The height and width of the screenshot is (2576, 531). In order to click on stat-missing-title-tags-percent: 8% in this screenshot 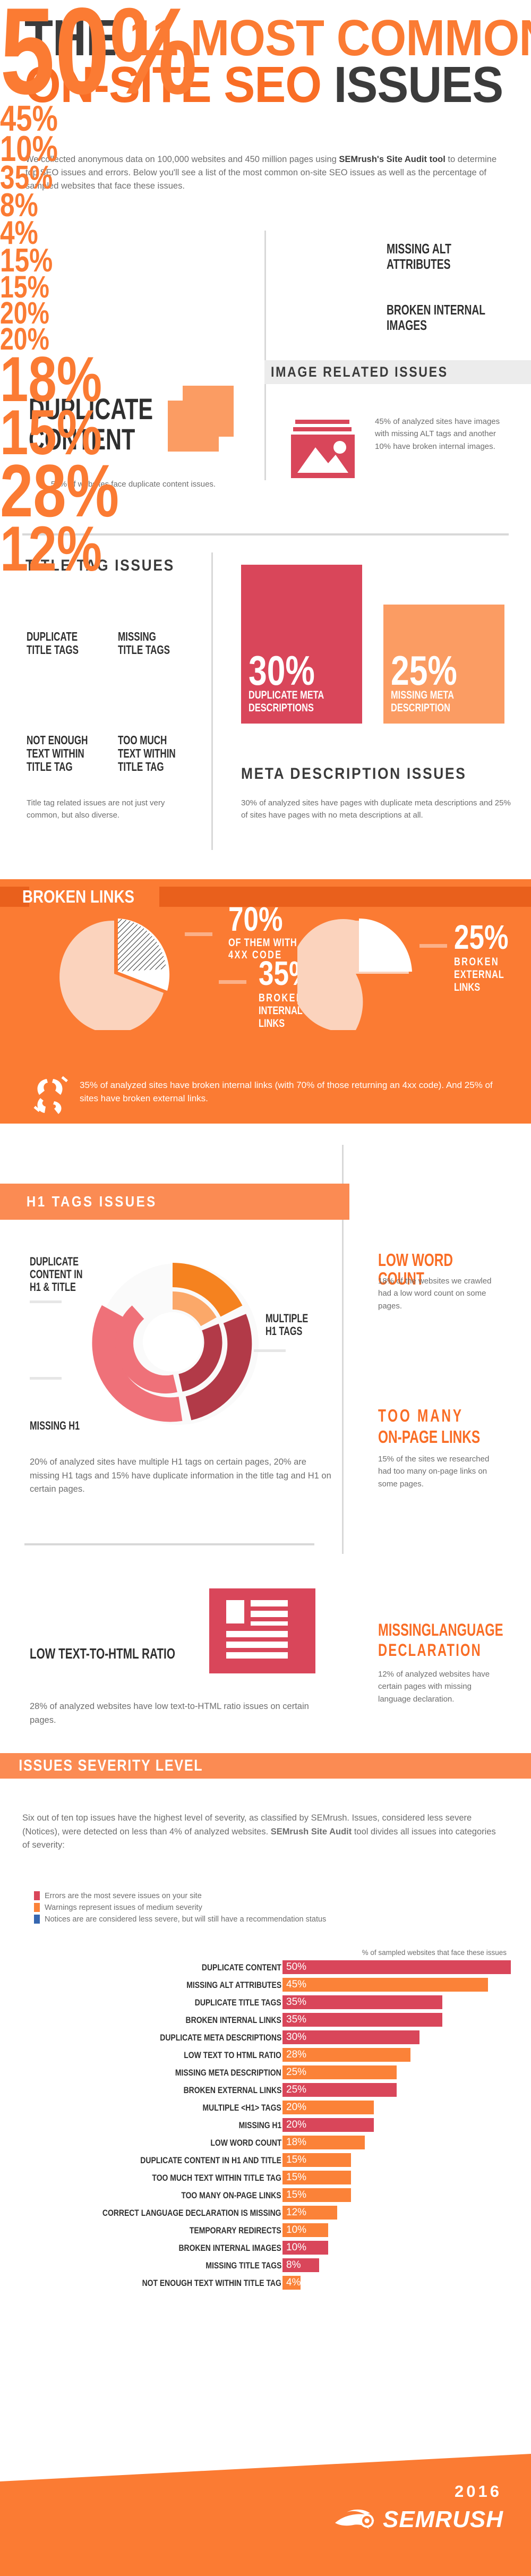, I will do `click(19, 205)`.